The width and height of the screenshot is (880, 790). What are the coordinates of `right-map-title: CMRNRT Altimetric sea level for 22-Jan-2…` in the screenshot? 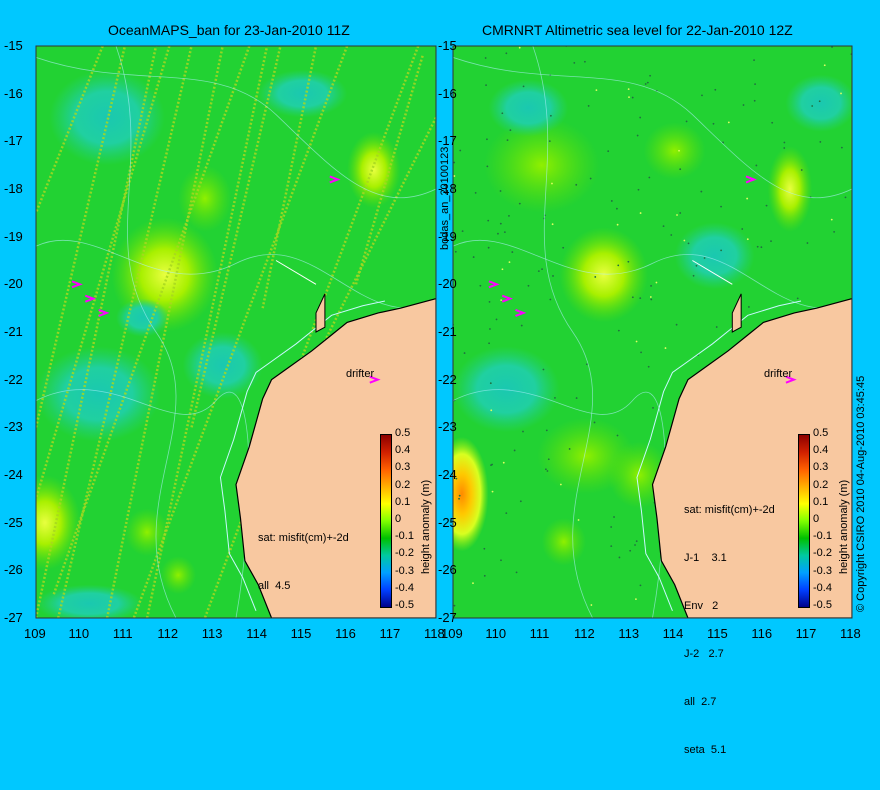 It's located at (637, 30).